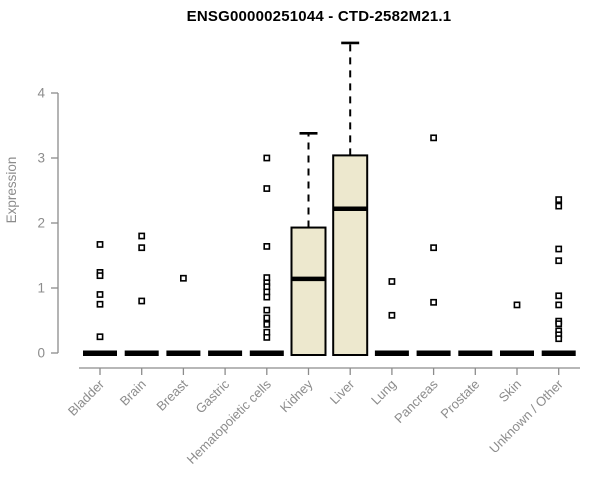 The width and height of the screenshot is (600, 500). What do you see at coordinates (460, 399) in the screenshot?
I see `x-tick-label: Prostate` at bounding box center [460, 399].